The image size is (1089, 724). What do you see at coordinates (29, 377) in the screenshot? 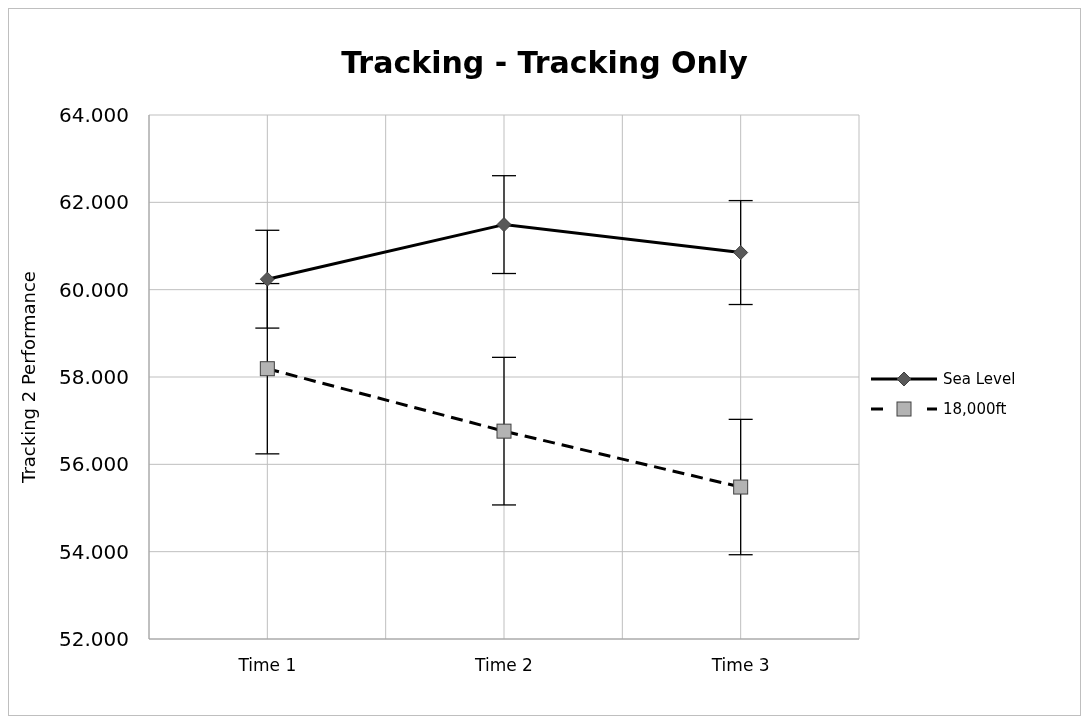
I see `y-axis-title: Tracking 2 Performance` at bounding box center [29, 377].